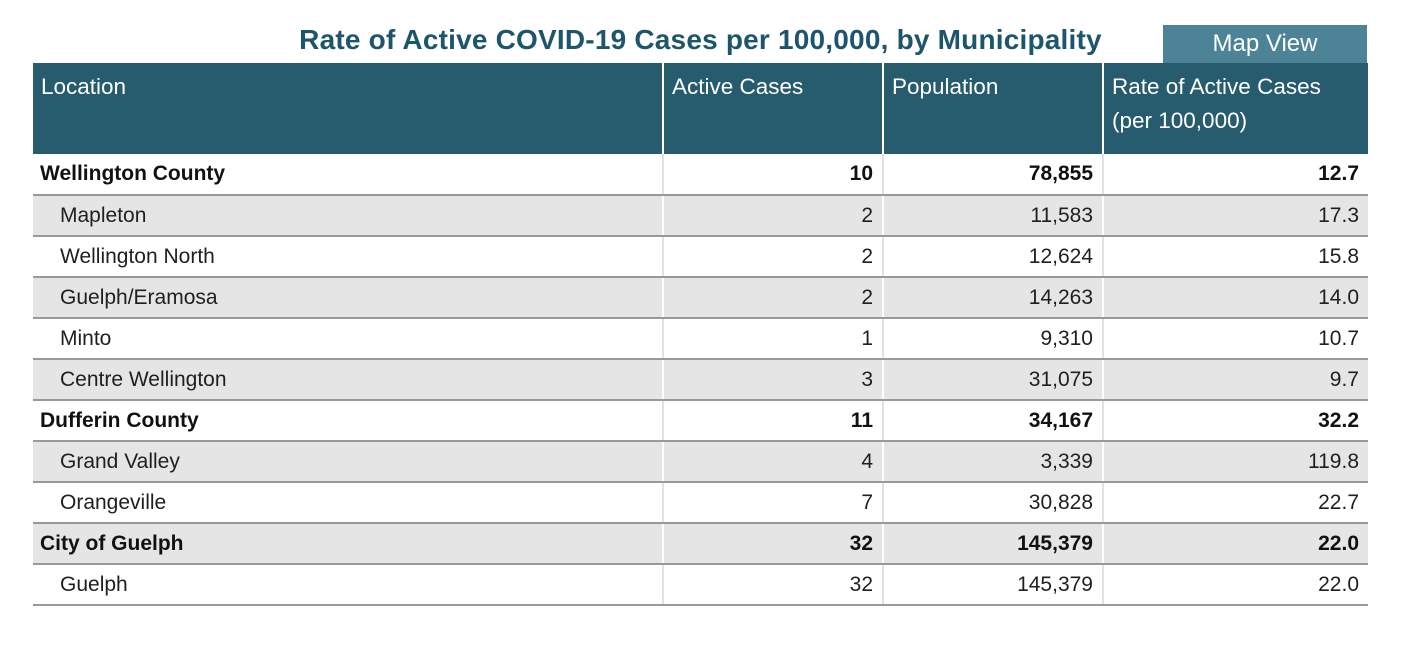 This screenshot has height=650, width=1406. I want to click on table-row: Wellington County 10 78,855 12.7, so click(700, 175).